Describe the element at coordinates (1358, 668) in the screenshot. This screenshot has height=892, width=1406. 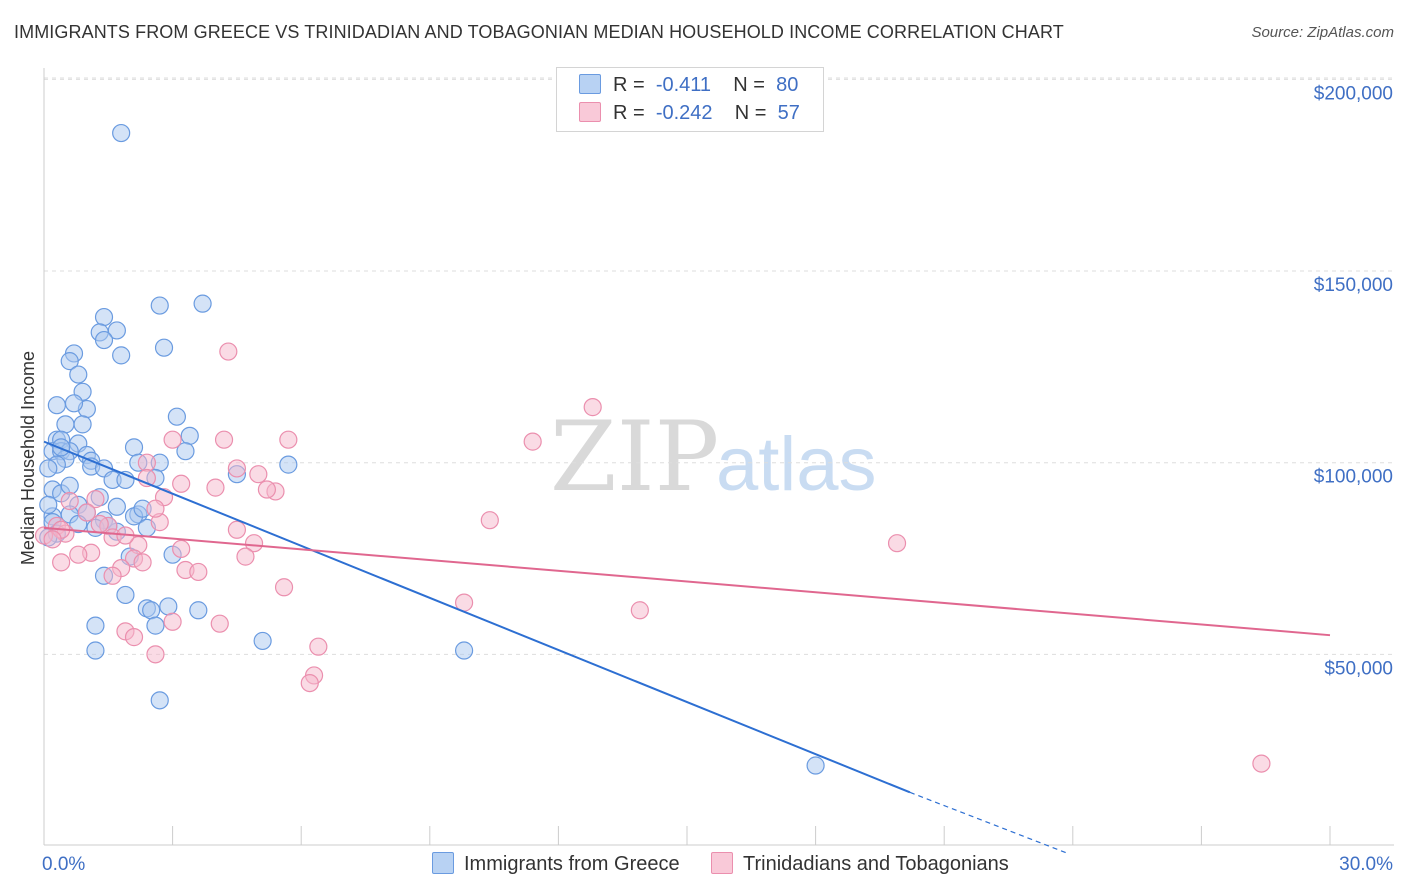
I see `y-tick-label: $50,000` at that location.